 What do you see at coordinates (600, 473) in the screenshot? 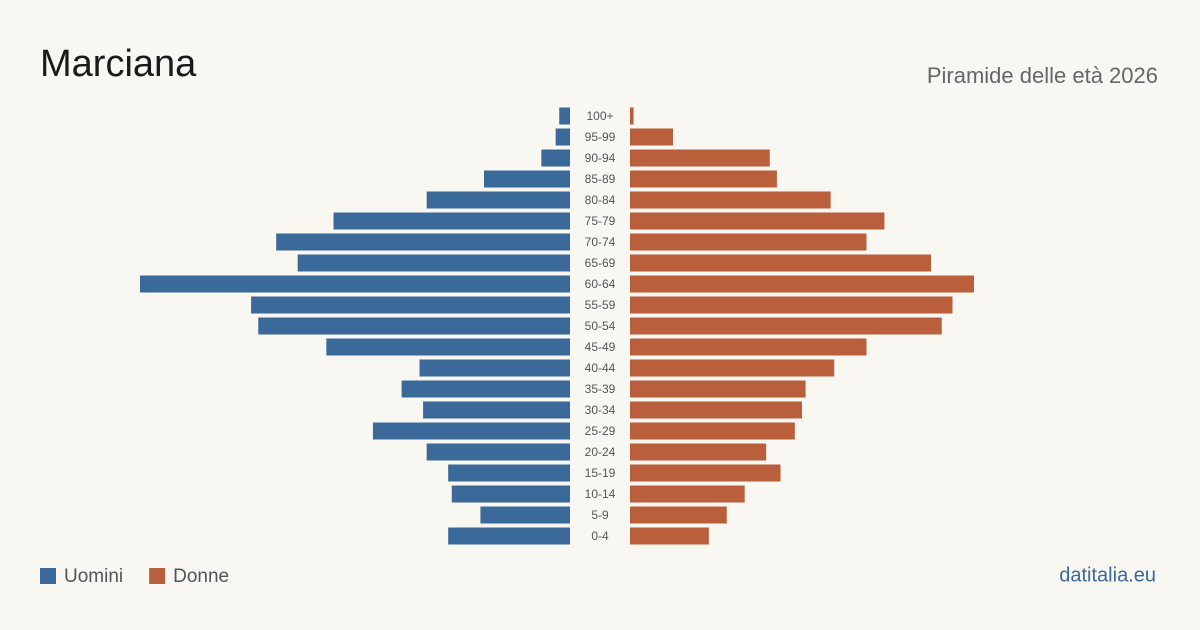
I see `age-label: 15-19` at bounding box center [600, 473].